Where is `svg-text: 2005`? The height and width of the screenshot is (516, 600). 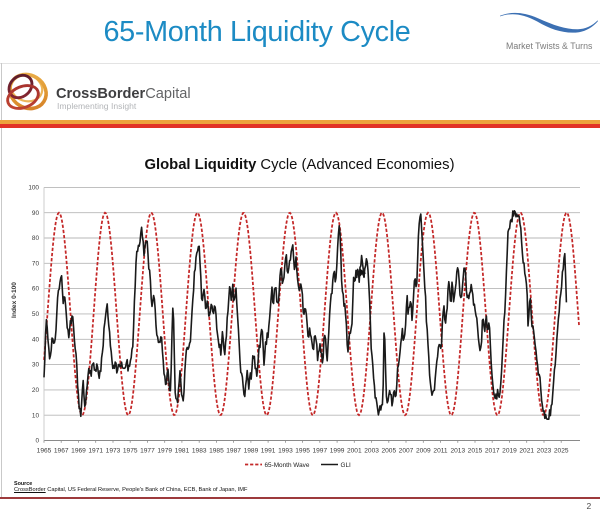
svg-text: 2005 is located at coordinates (388, 450).